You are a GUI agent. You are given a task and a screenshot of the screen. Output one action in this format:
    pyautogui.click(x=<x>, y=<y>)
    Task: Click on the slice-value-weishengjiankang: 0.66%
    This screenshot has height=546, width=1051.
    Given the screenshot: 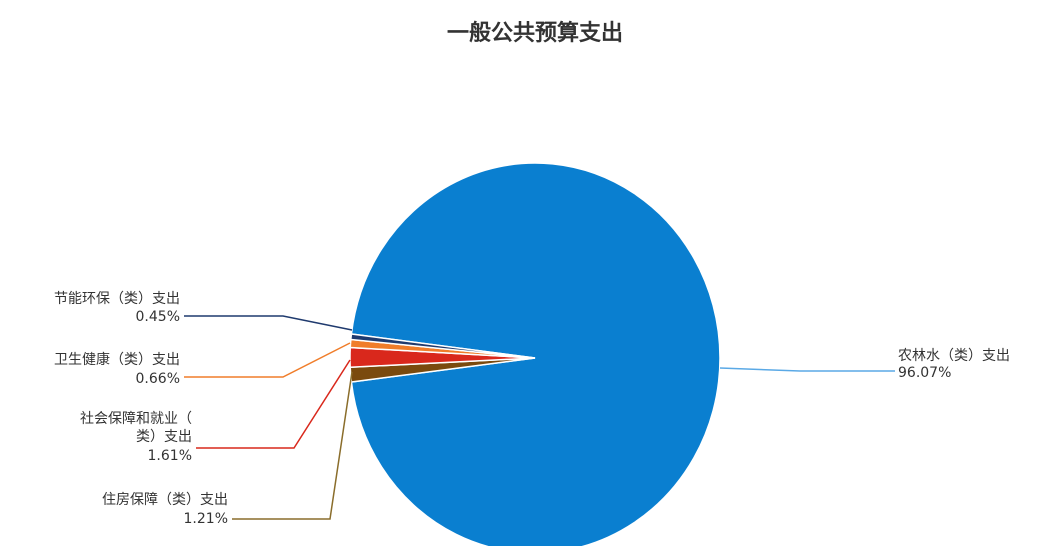 What is the action you would take?
    pyautogui.click(x=158, y=379)
    